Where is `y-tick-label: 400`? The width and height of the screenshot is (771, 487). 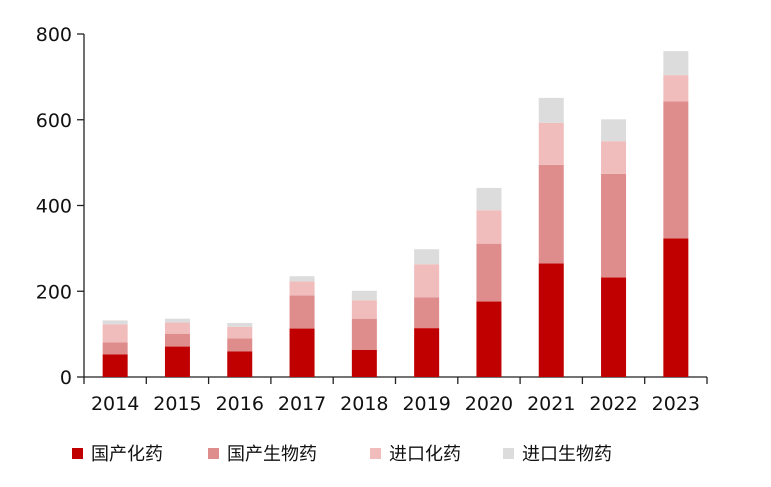
y-tick-label: 400 is located at coordinates (54, 207).